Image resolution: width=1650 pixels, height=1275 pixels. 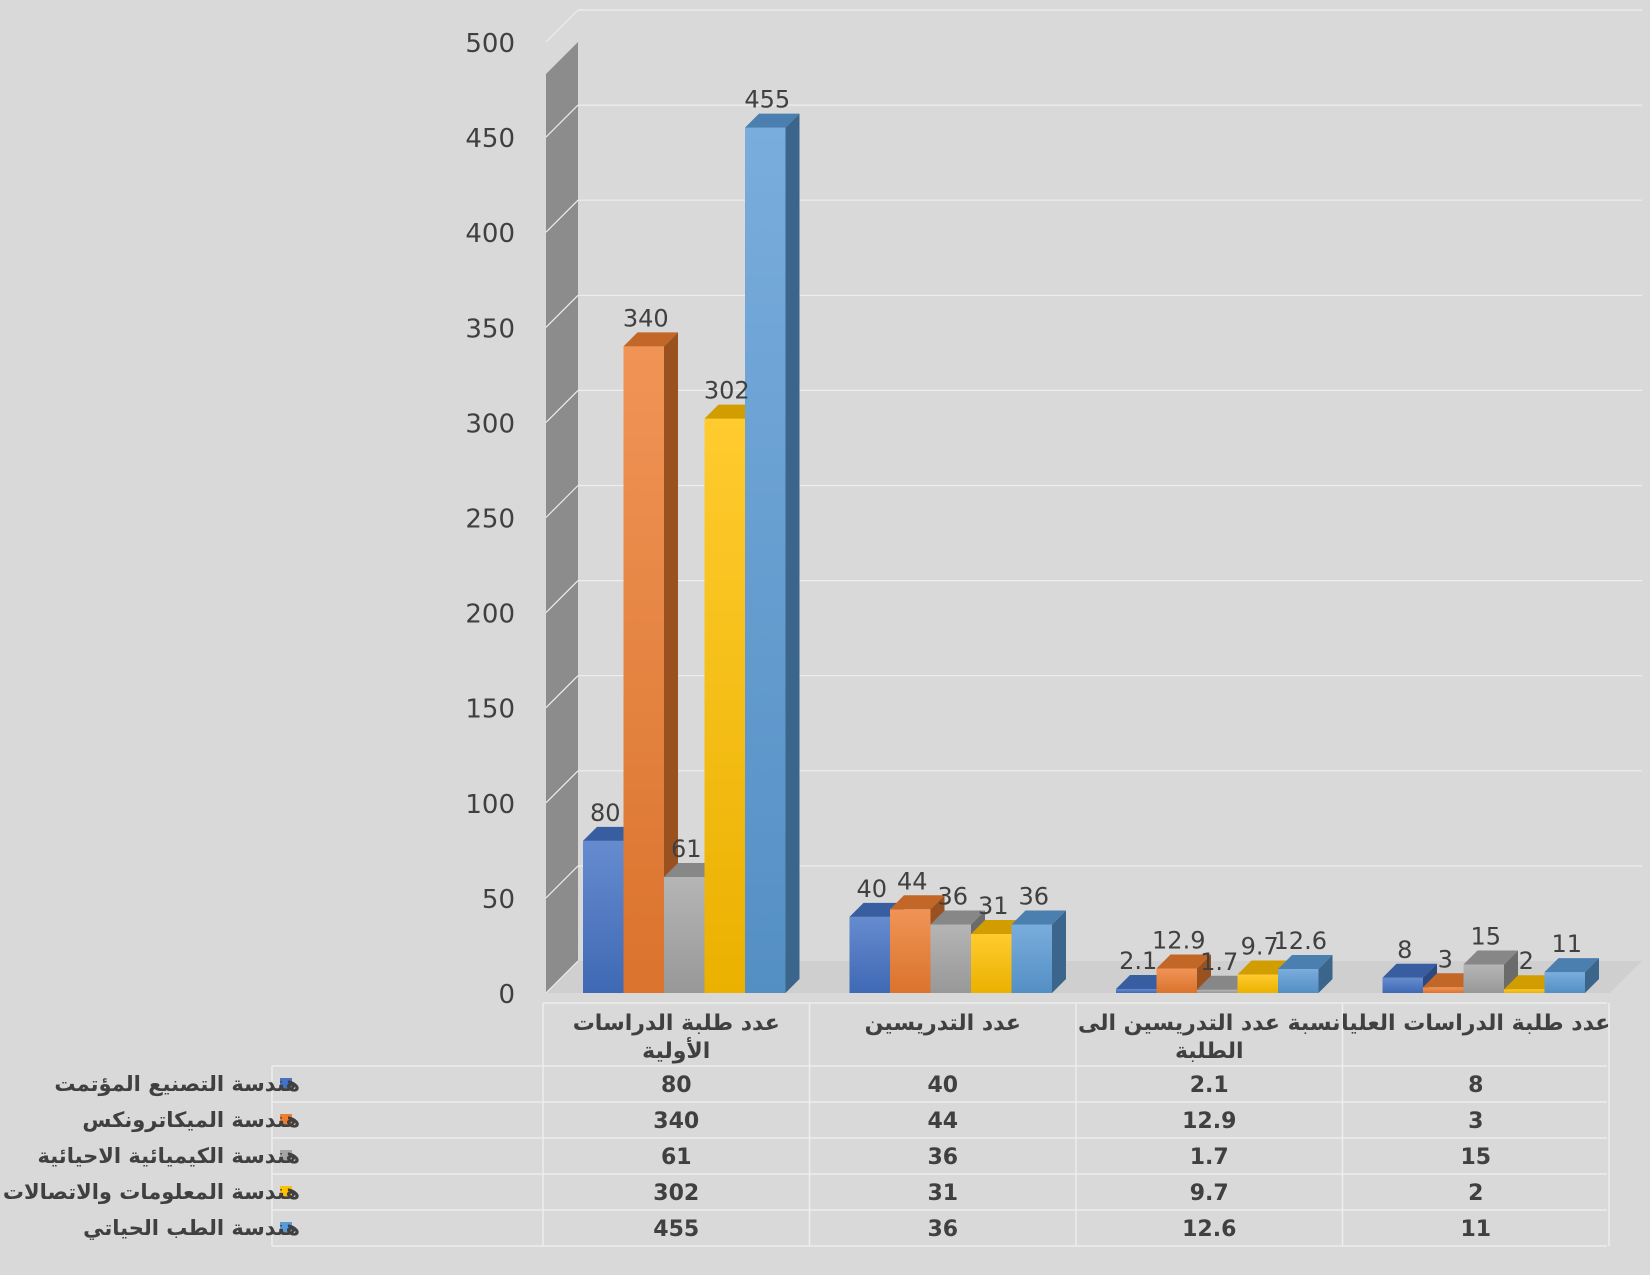 What do you see at coordinates (490, 139) in the screenshot?
I see `y-tick-label: 450` at bounding box center [490, 139].